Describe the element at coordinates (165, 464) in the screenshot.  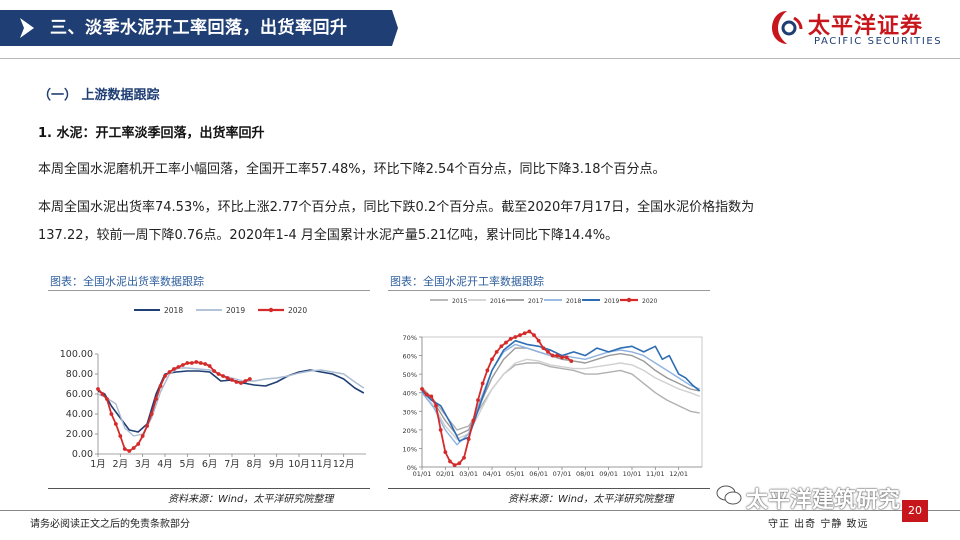
I see `x-tick-label: 4月` at that location.